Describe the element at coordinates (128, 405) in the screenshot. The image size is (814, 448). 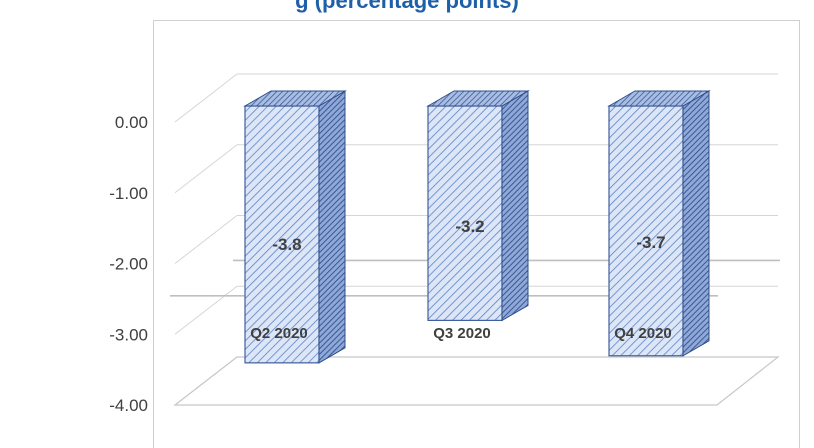
I see `y-tick-label: -4.00` at that location.